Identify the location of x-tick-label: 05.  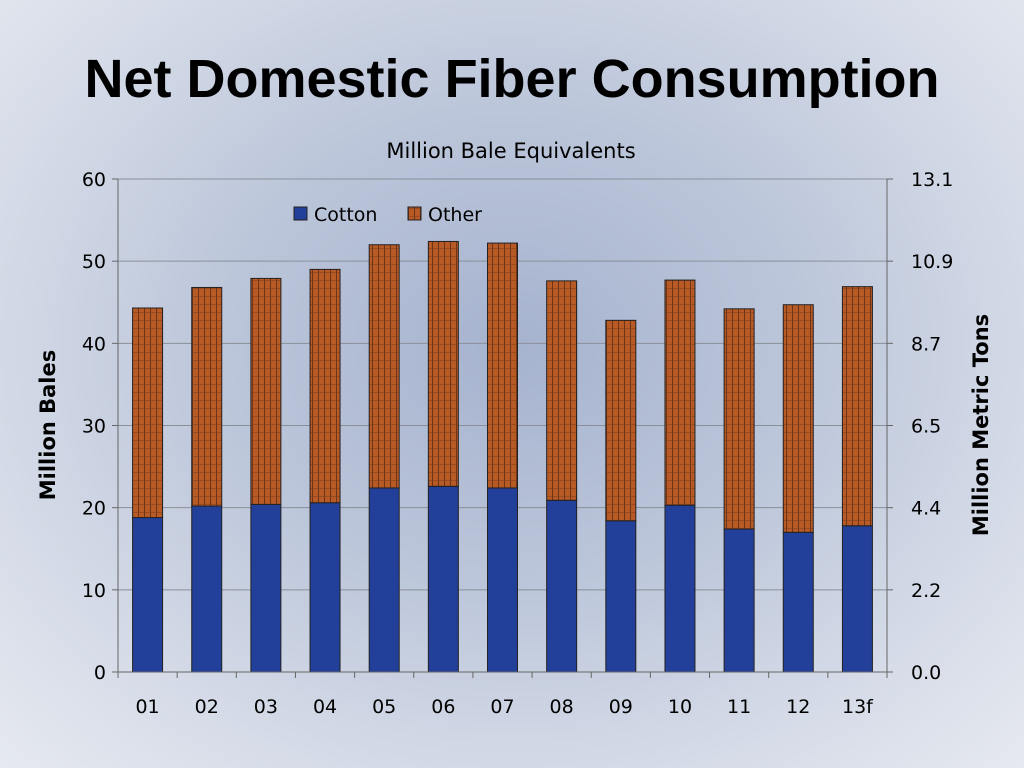
(384, 707).